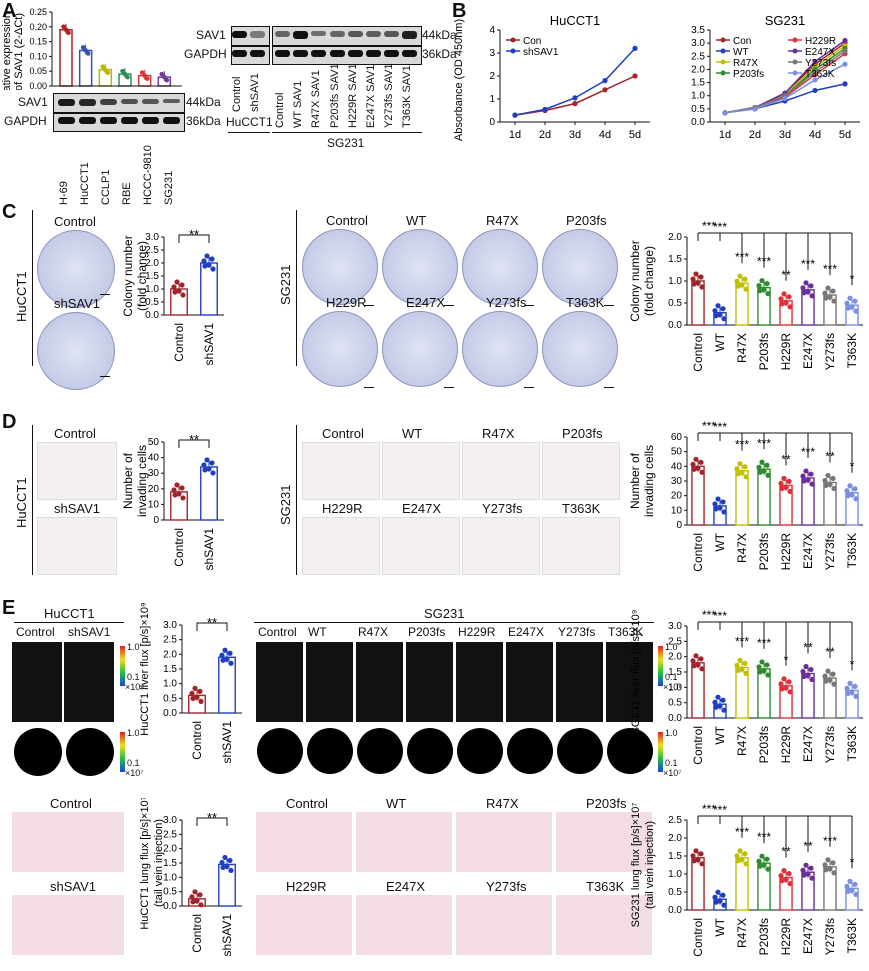 This screenshot has height=971, width=869. What do you see at coordinates (720, 734) in the screenshot?
I see `x-tick-label-WT: WT` at bounding box center [720, 734].